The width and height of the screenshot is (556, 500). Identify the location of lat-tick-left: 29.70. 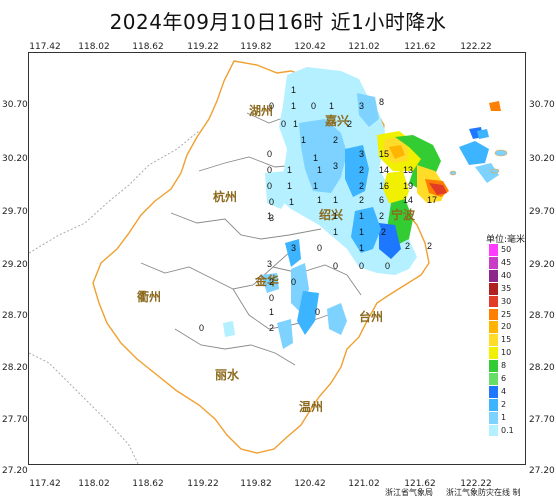
(15, 212).